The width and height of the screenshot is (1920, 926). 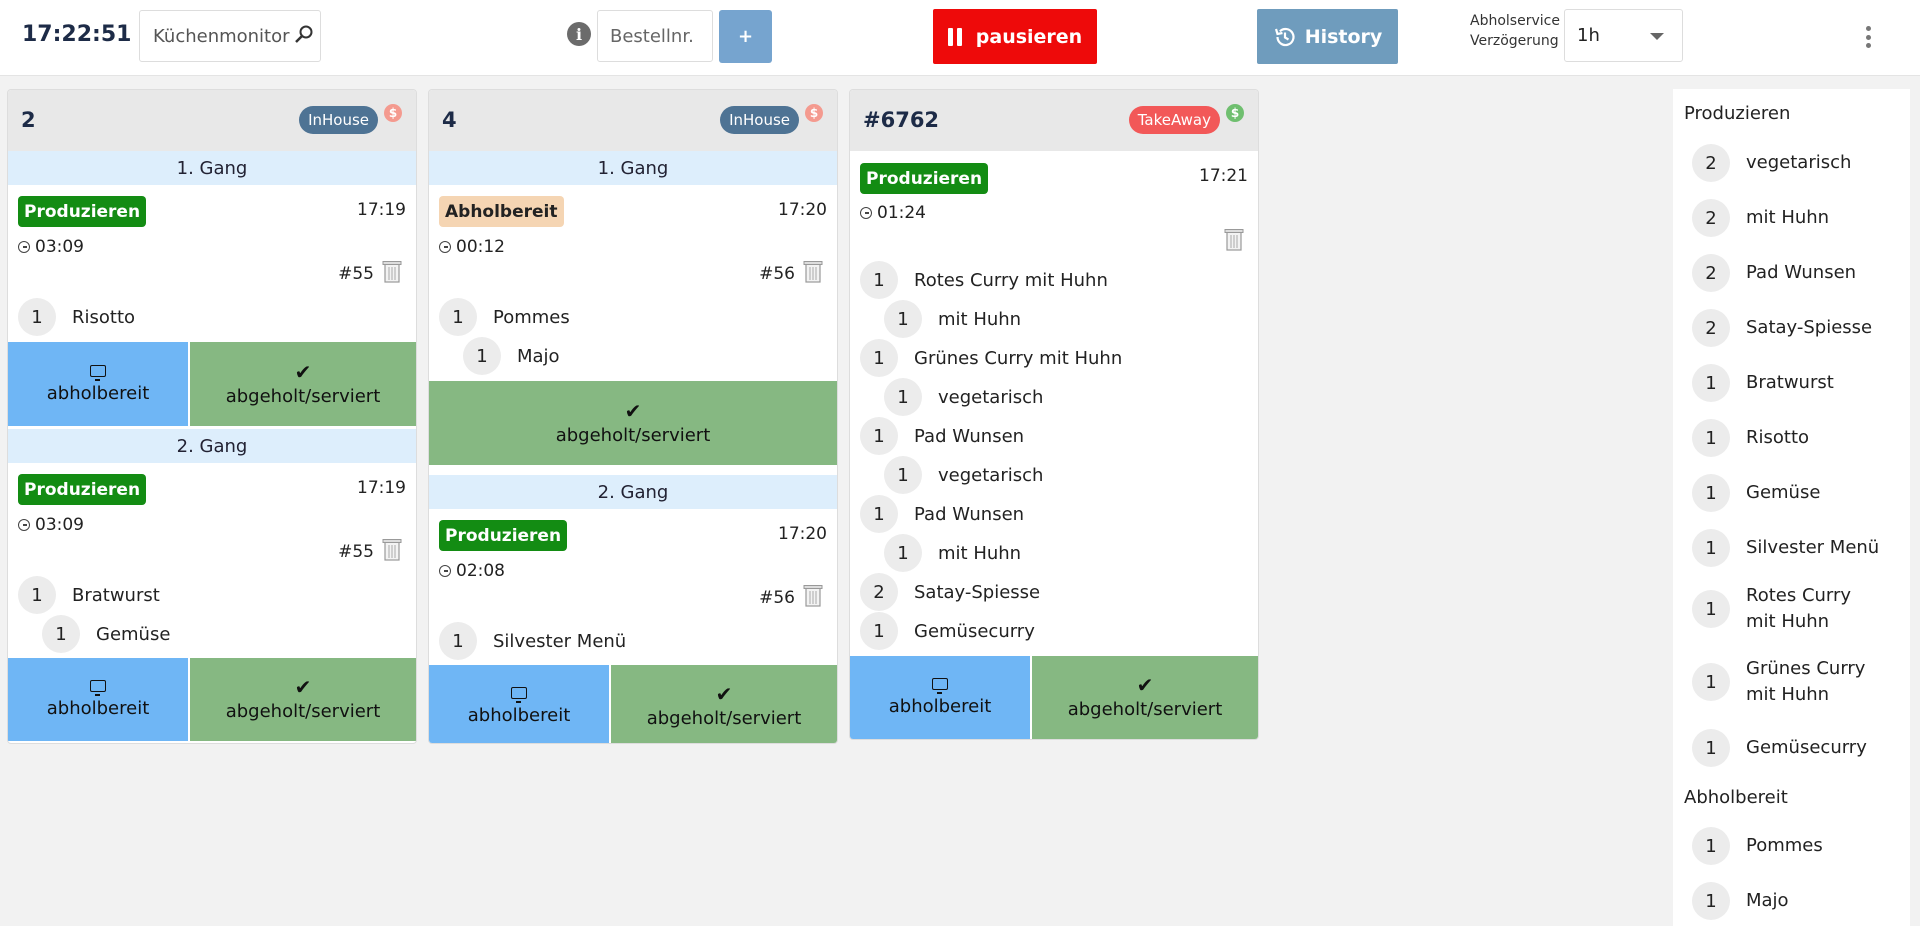 I want to click on history-button: History, so click(x=1327, y=36).